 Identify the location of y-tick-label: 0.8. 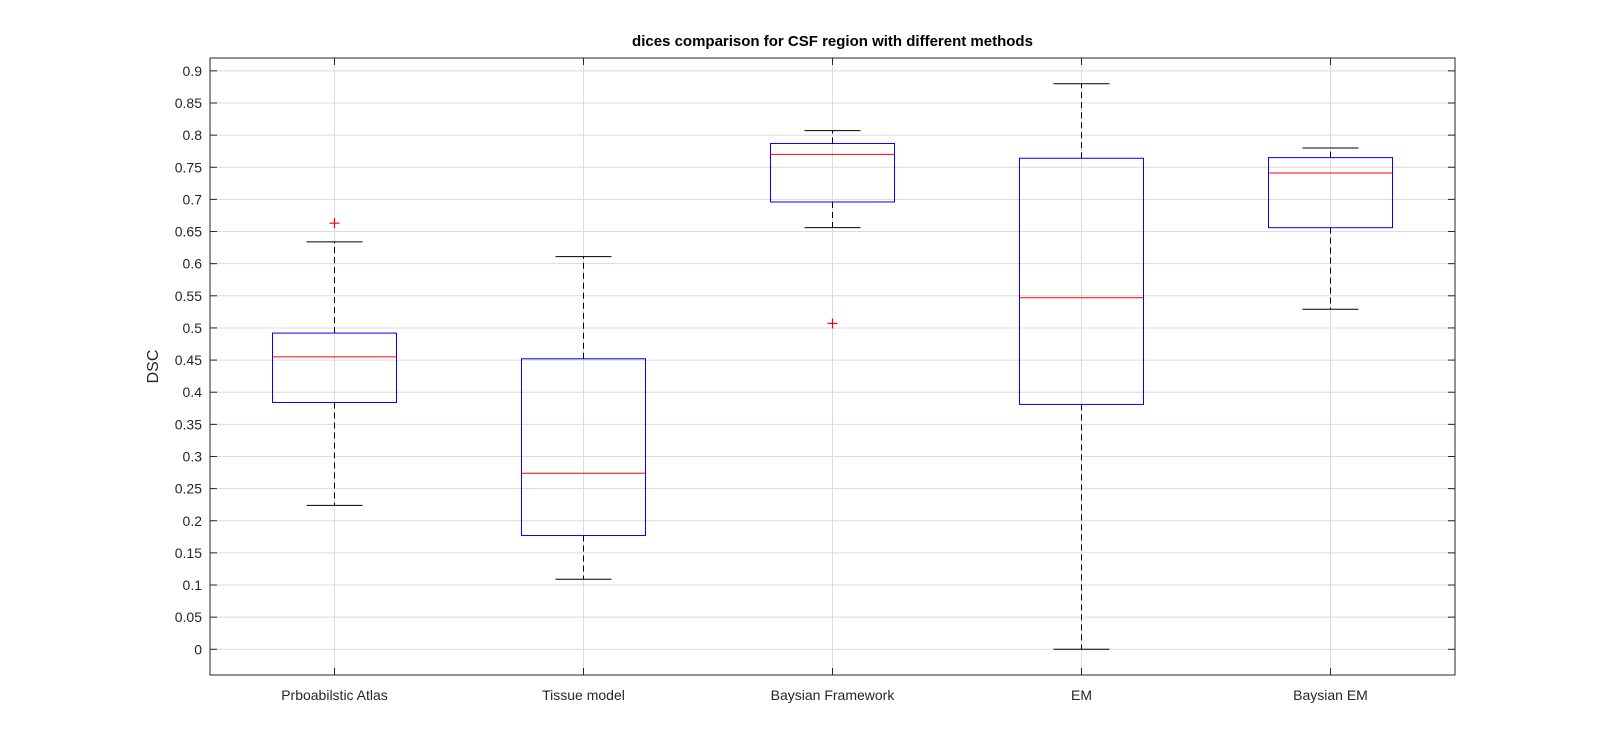
(193, 135).